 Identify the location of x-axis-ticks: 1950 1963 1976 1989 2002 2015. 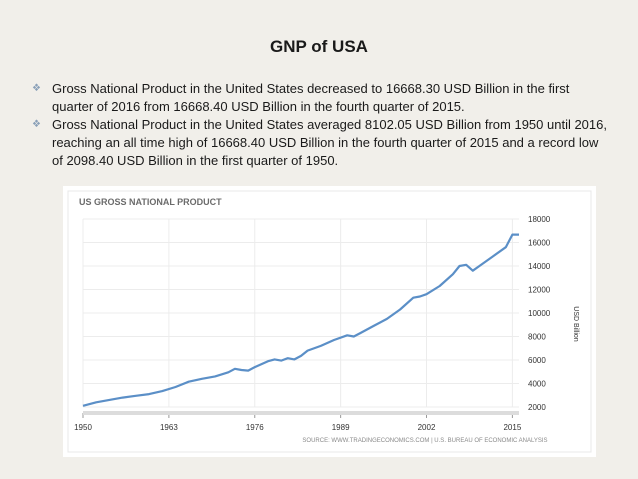
(298, 421).